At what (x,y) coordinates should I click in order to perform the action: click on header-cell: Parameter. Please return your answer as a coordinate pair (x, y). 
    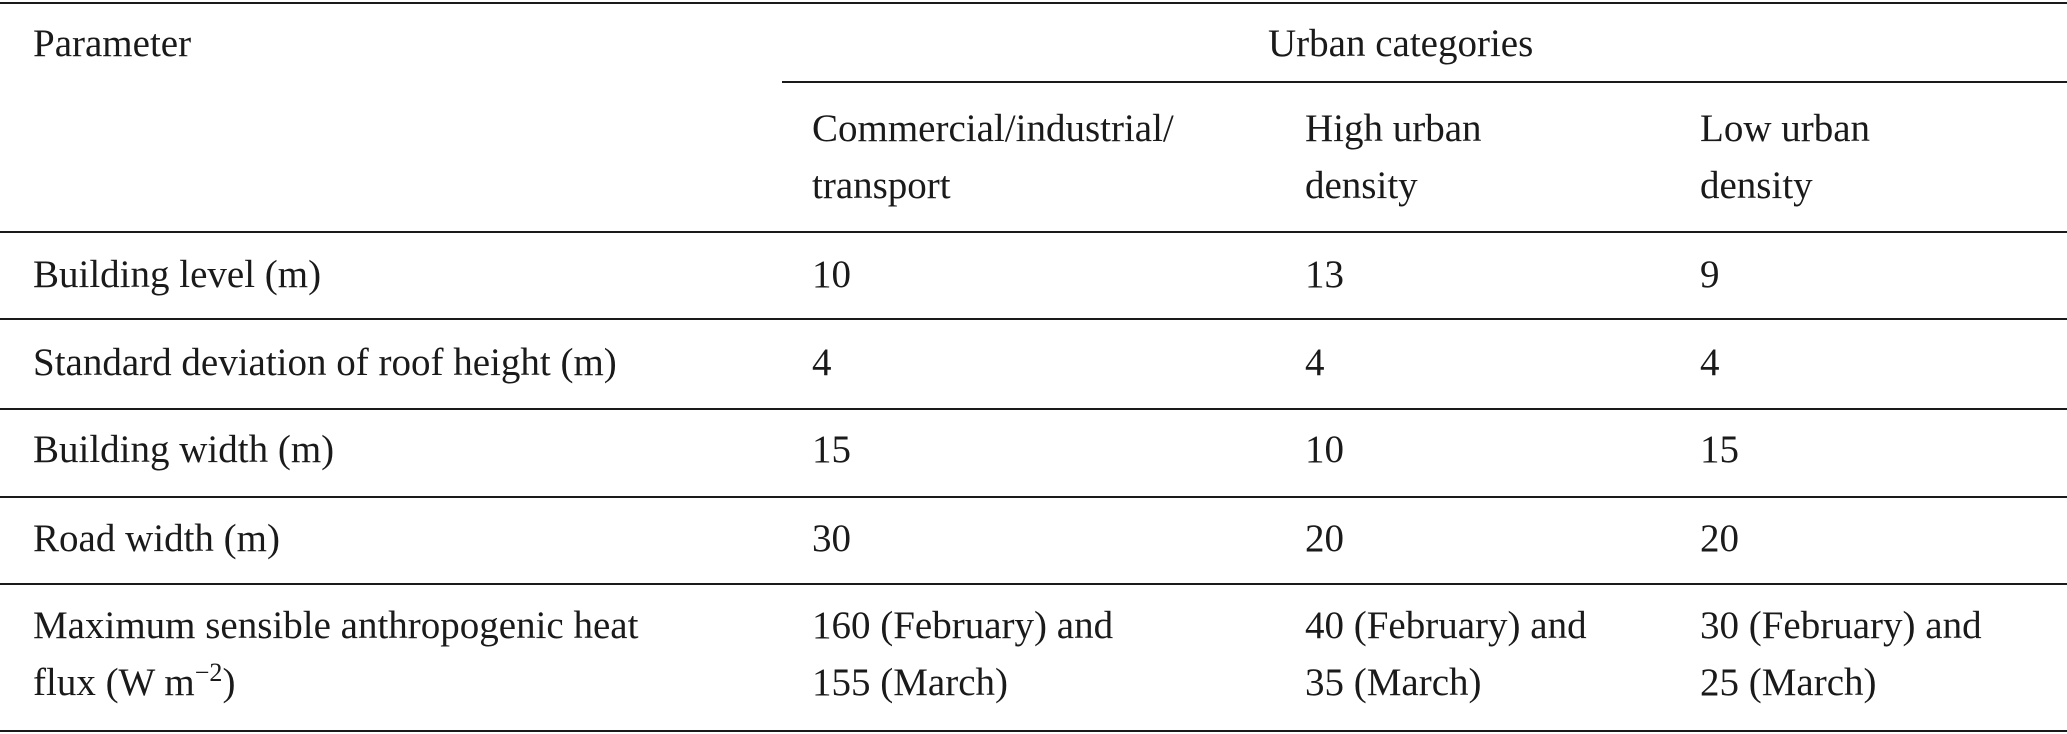
    Looking at the image, I should click on (112, 43).